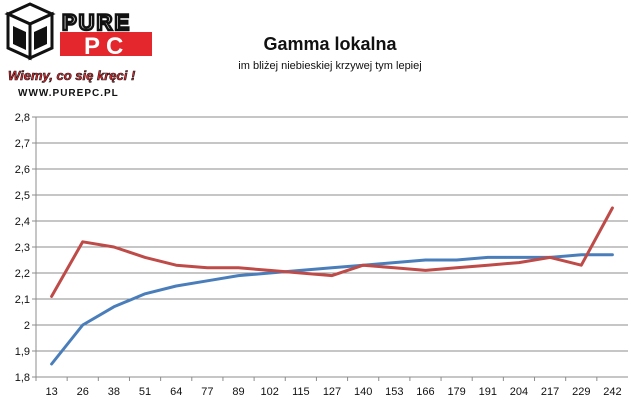 This screenshot has height=411, width=640. What do you see at coordinates (425, 392) in the screenshot?
I see `x-tick-label: 166` at bounding box center [425, 392].